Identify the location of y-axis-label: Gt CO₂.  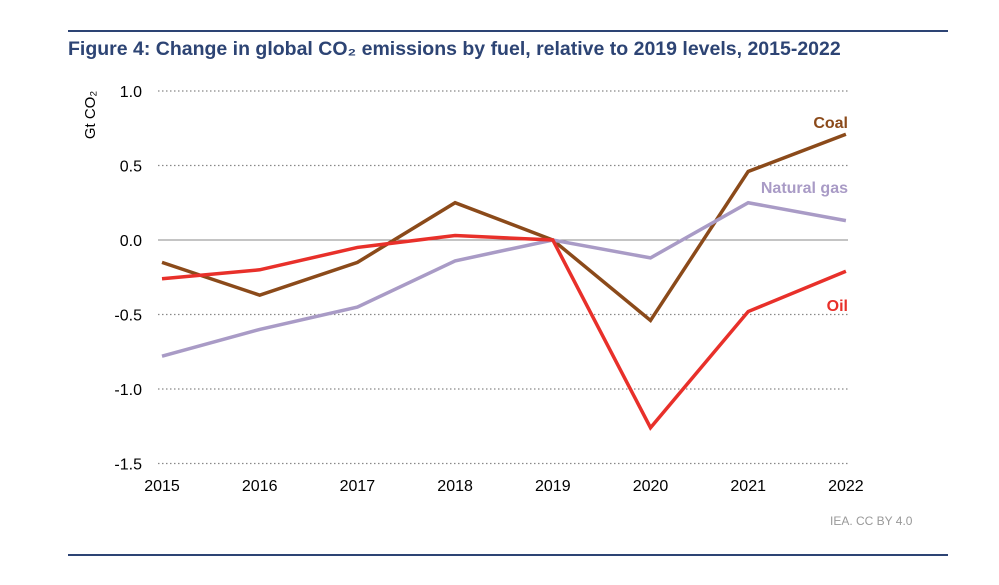
(90, 115).